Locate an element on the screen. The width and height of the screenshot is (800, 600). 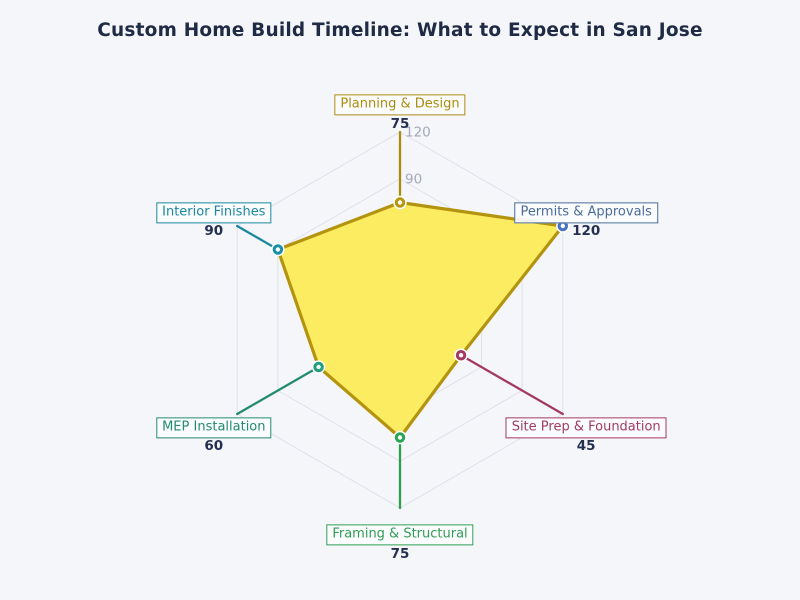
data-polygon is located at coordinates (420, 320).